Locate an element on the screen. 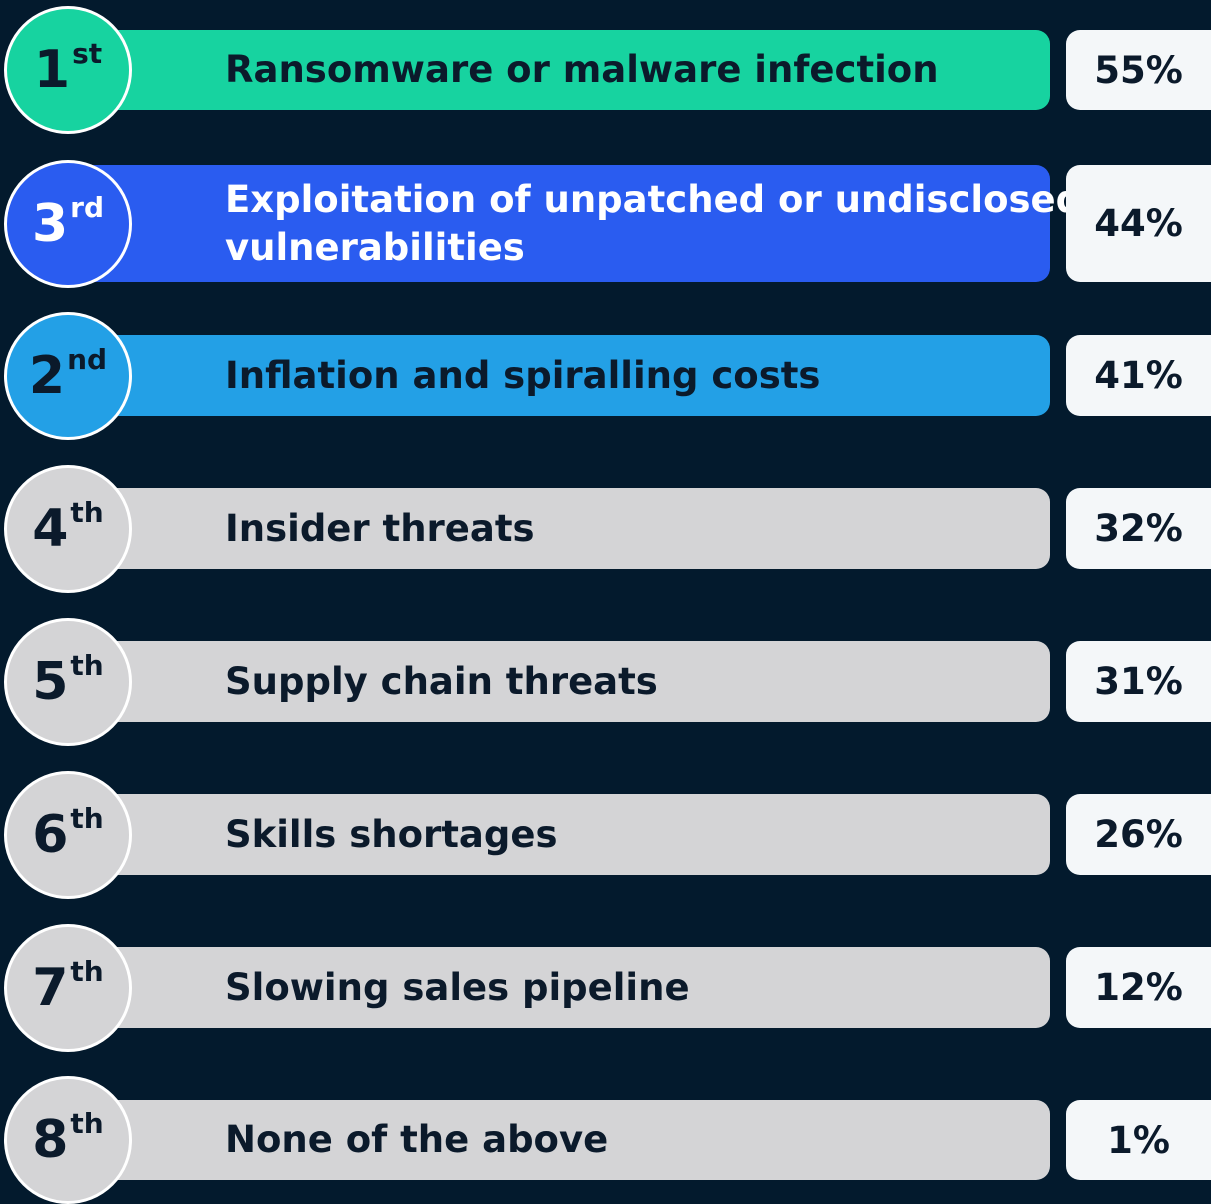  list-row: None of the above 8th 1% is located at coordinates (605, 1140).